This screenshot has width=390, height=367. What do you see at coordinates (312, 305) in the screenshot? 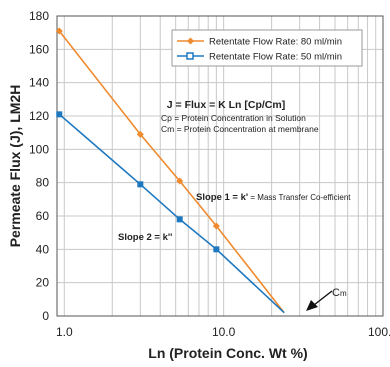
I see `cm-arrow-head` at bounding box center [312, 305].